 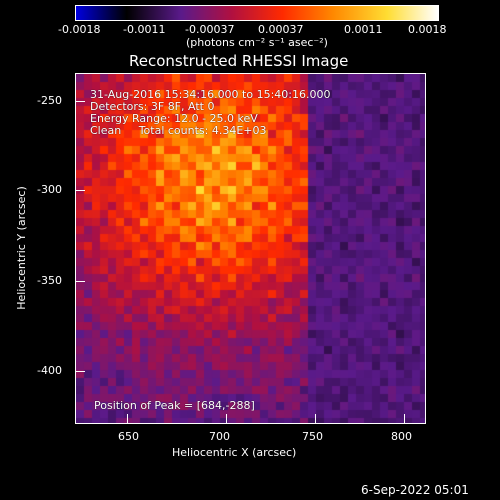 I want to click on energy-range-text: Energy Range: 12.0 - 25.0 keV, so click(x=174, y=118).